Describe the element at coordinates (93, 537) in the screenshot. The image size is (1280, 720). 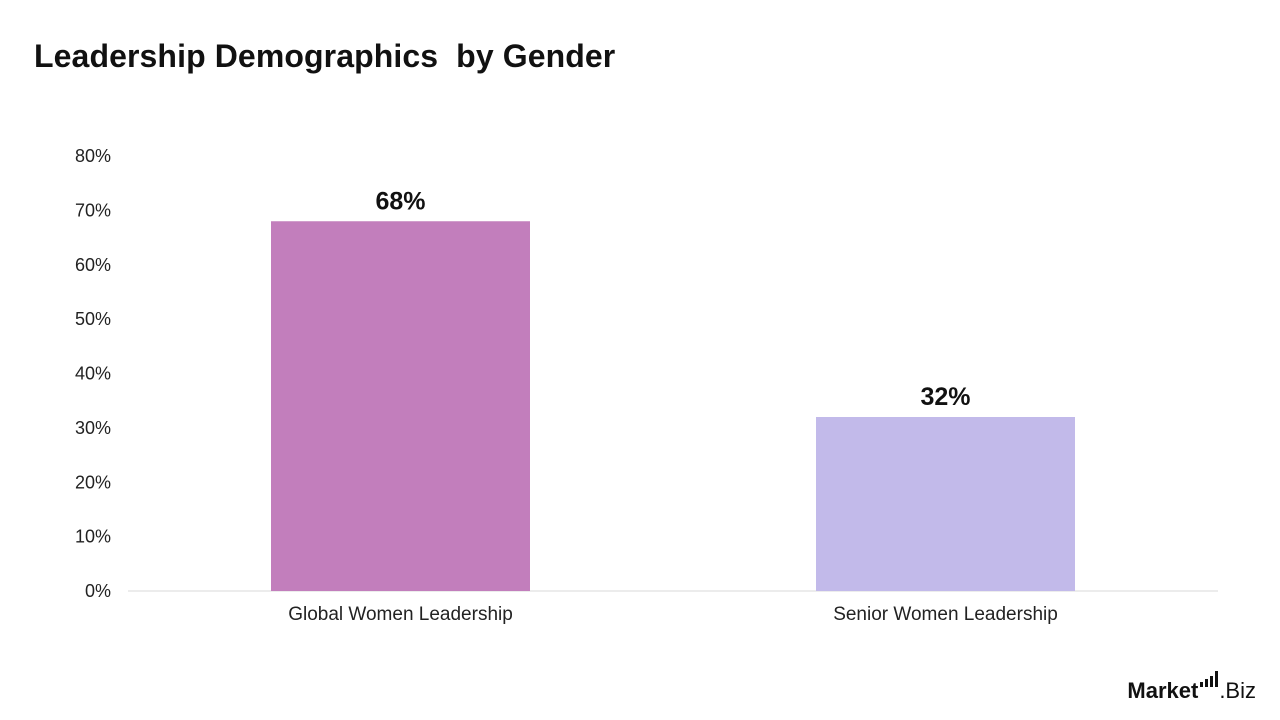
I see `y-tick-label: 10%` at that location.